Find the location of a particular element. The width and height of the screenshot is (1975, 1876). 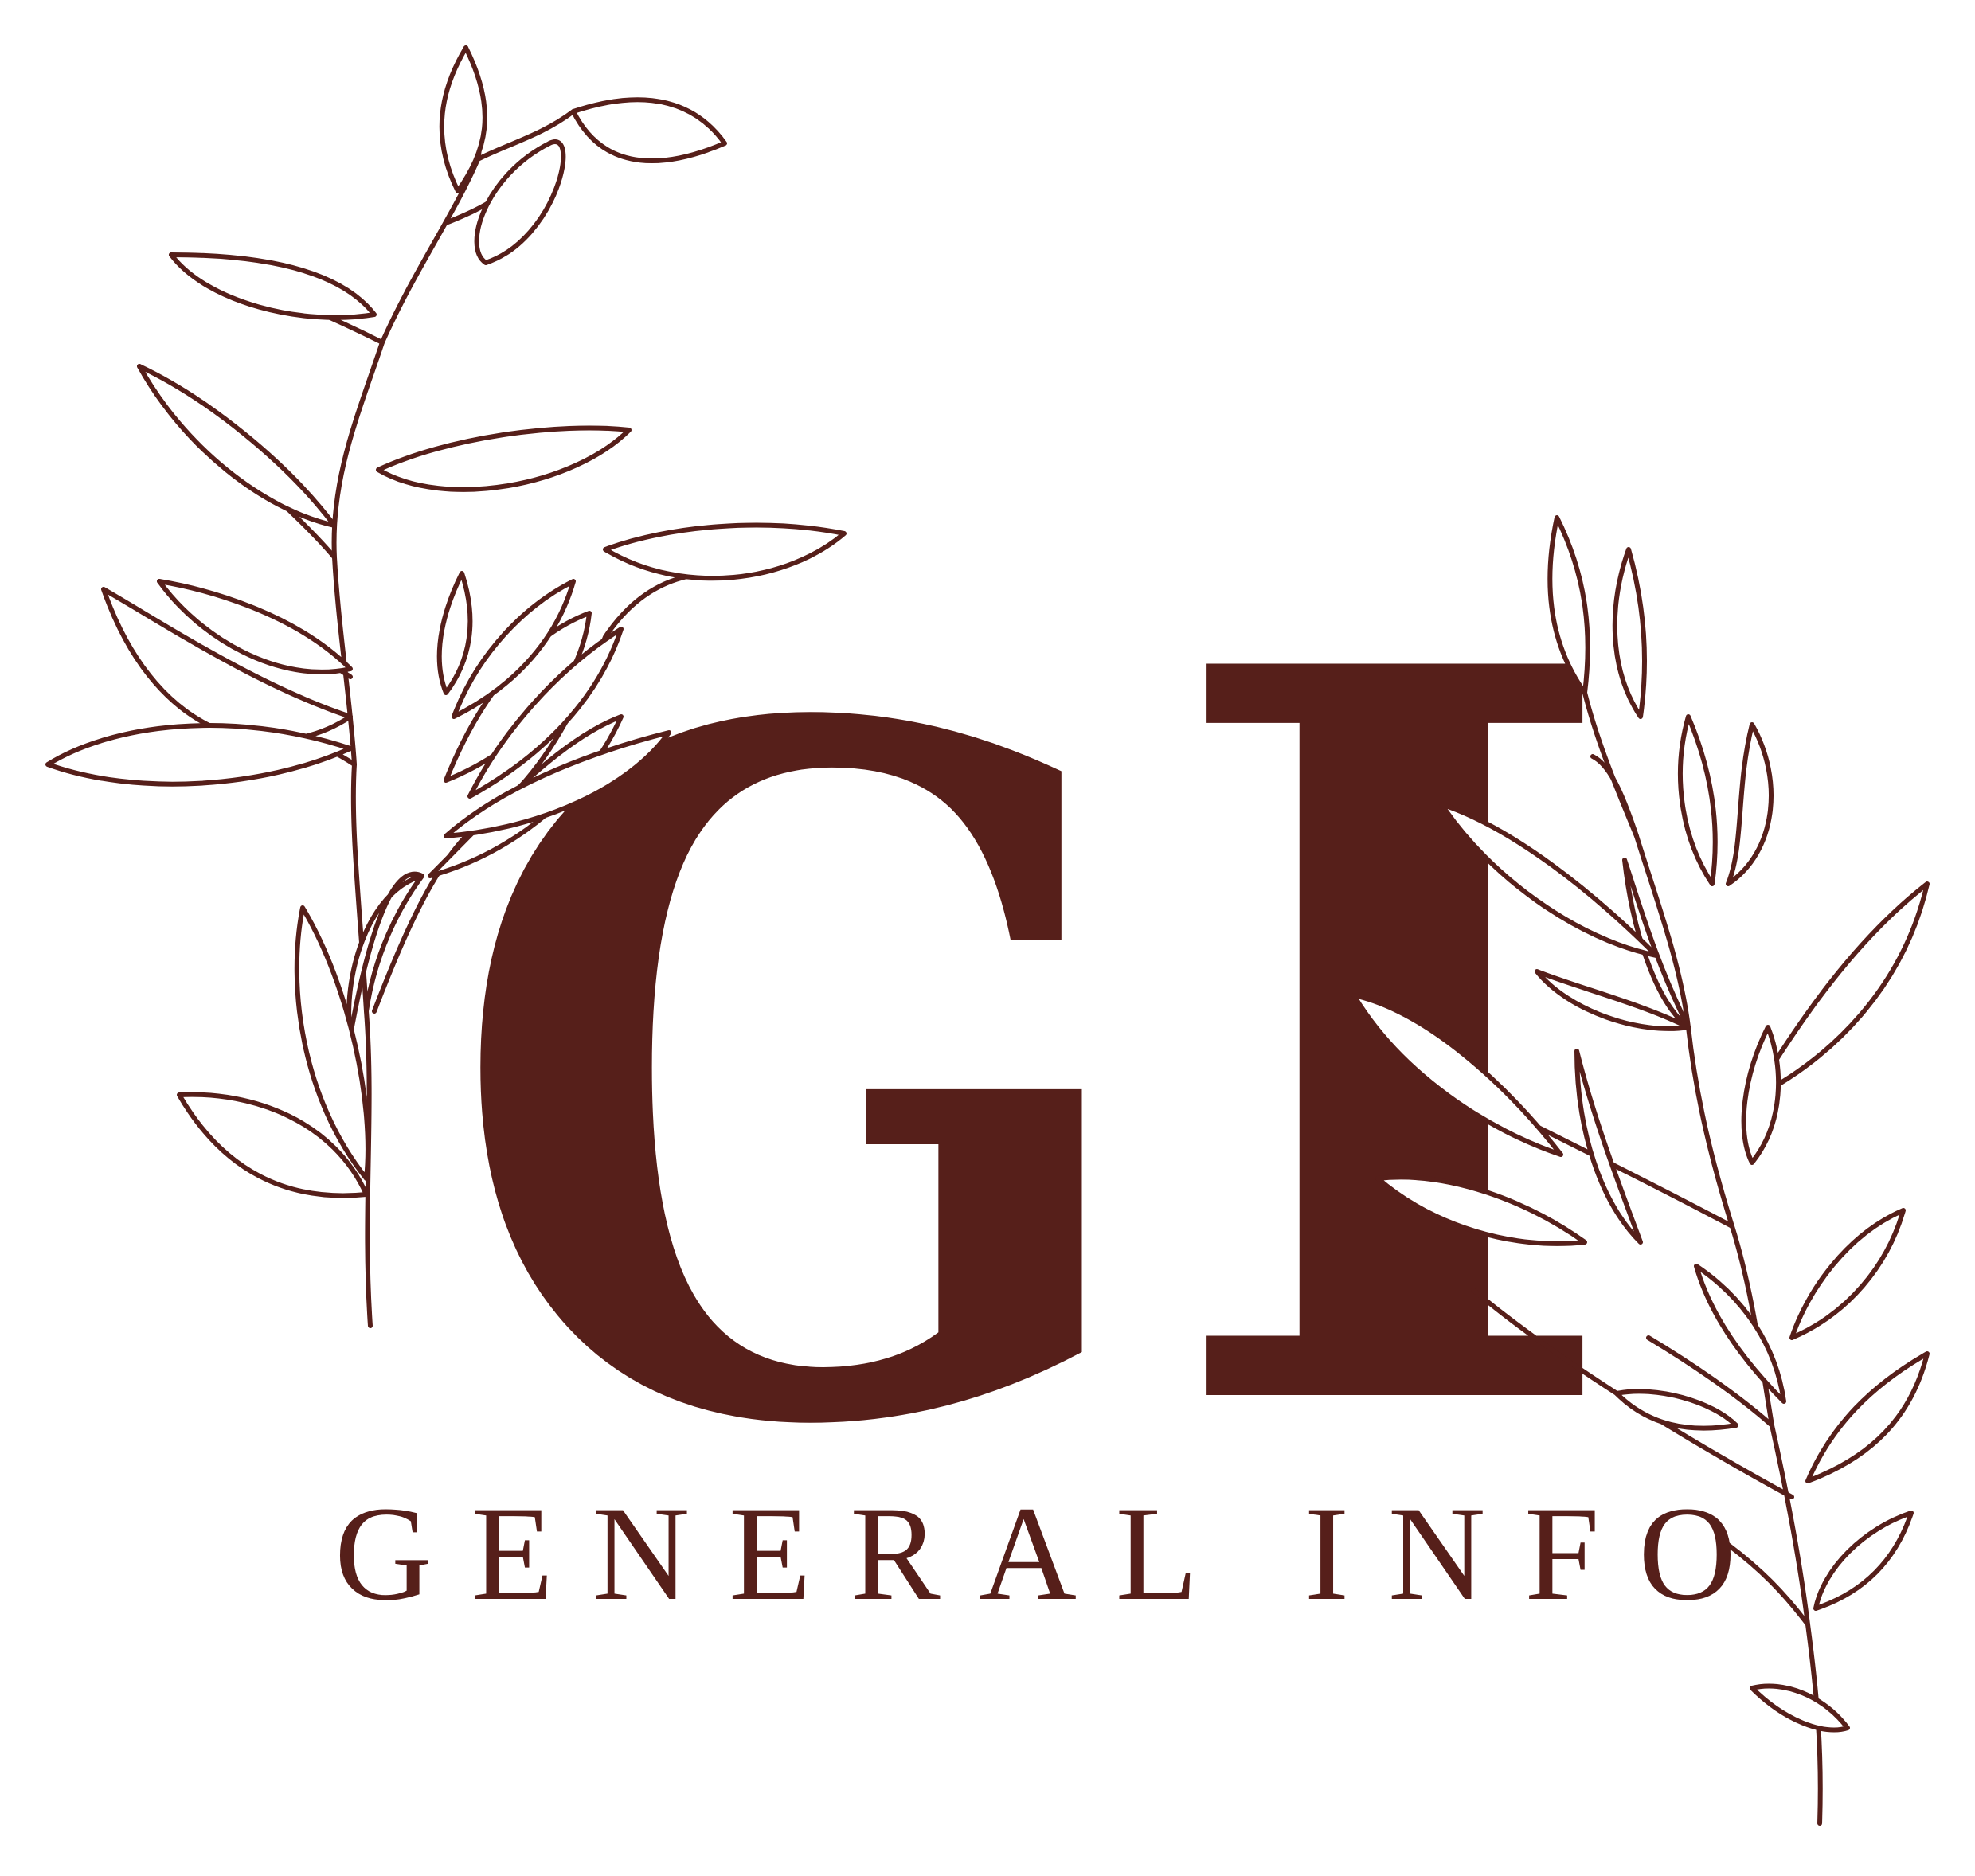

center-leaf-branch-icon is located at coordinates (609, 768).